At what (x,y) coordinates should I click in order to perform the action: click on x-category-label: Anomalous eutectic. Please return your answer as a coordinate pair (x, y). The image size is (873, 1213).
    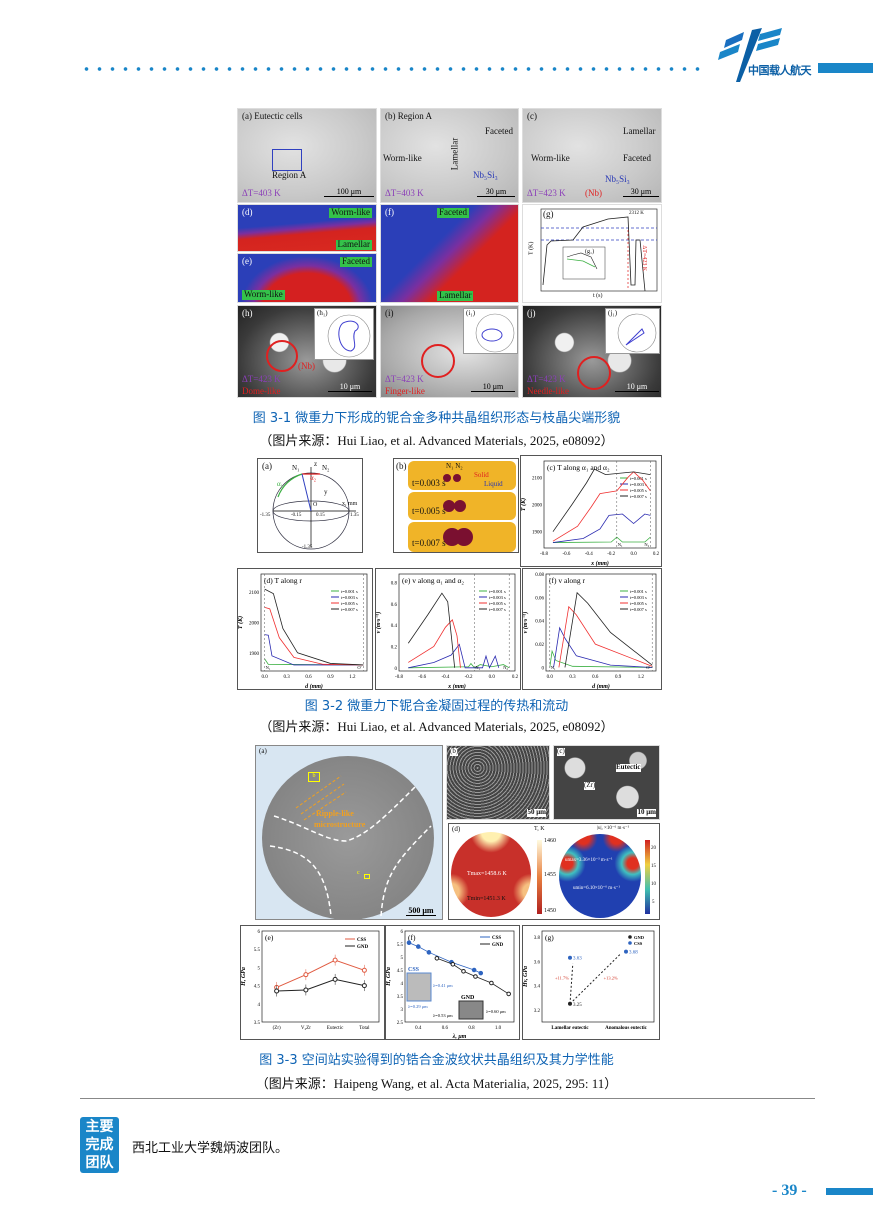
    Looking at the image, I should click on (626, 1028).